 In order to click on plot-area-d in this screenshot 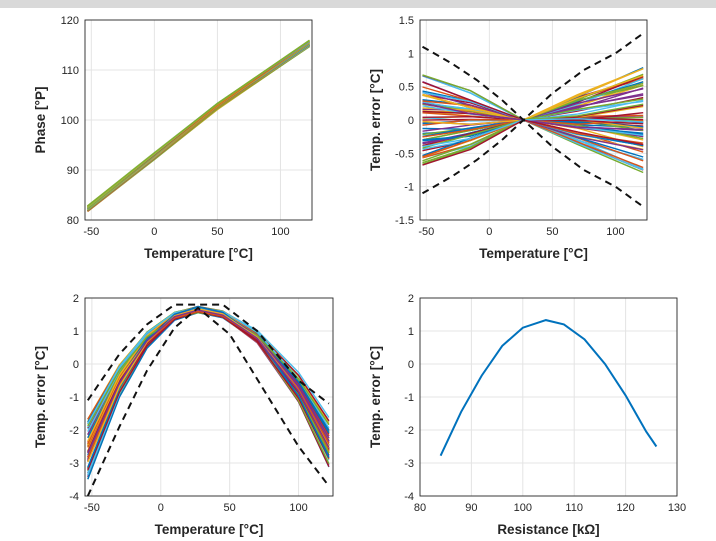, I will do `click(548, 388)`.